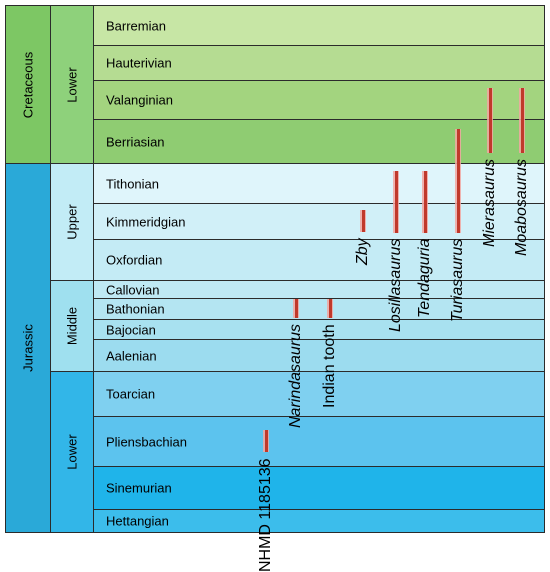 This screenshot has width=550, height=572. I want to click on taxon-label-narindasaurus: Narindasaurus, so click(295, 375).